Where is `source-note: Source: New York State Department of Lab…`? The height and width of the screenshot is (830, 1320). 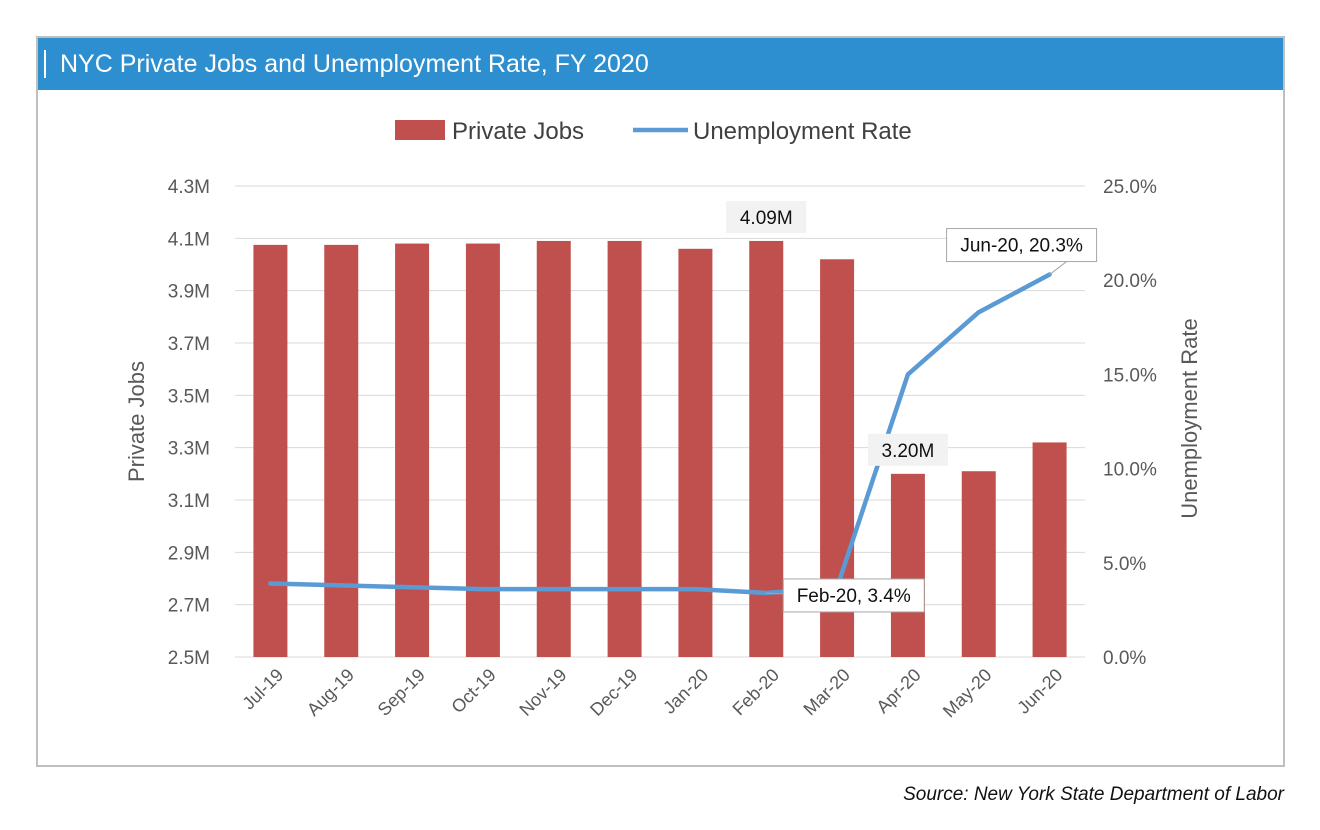
source-note: Source: New York State Department of Lab… is located at coordinates (1093, 794).